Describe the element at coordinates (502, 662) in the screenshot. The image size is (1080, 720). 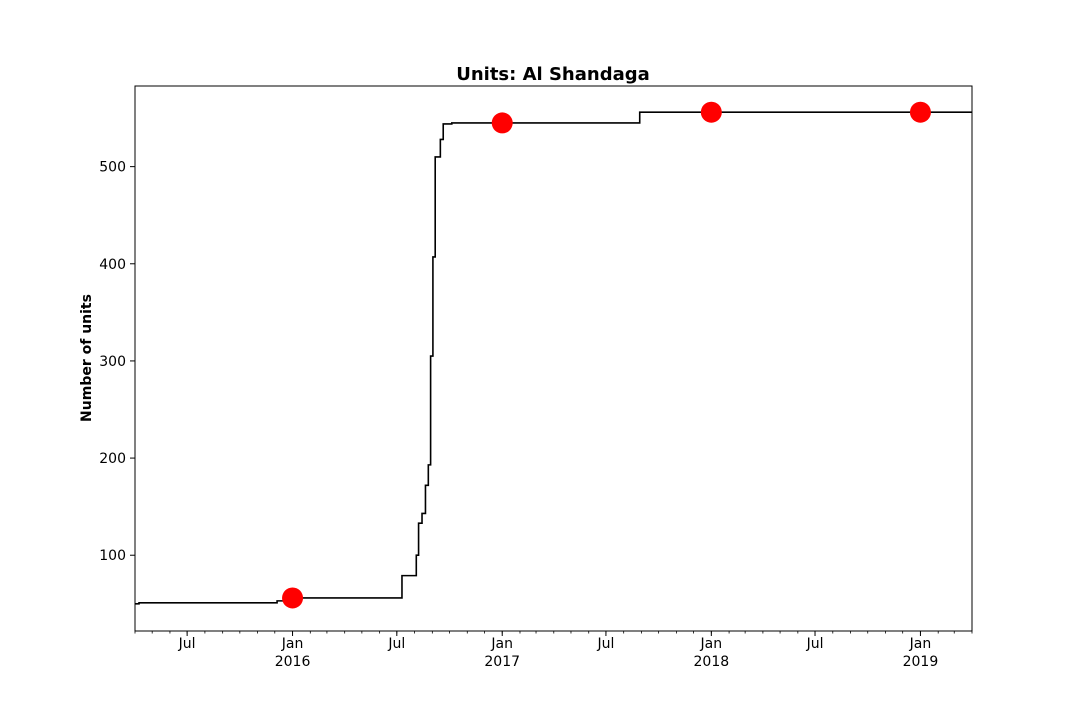
I see `x-tick-year: 2017` at that location.